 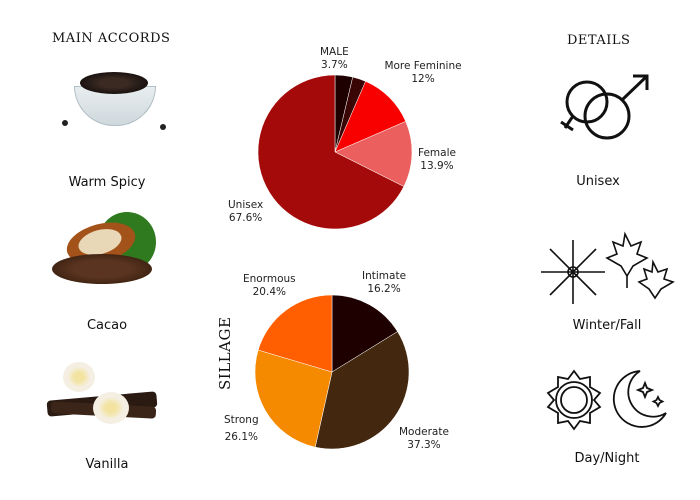 What do you see at coordinates (607, 458) in the screenshot?
I see `detail-label-day-night: Day/Night` at bounding box center [607, 458].